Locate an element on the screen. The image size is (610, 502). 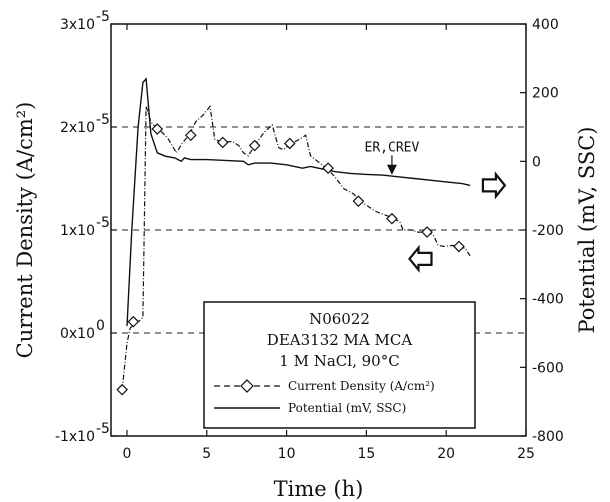
y-right-tick-label: 400 is located at coordinates (545, 25).